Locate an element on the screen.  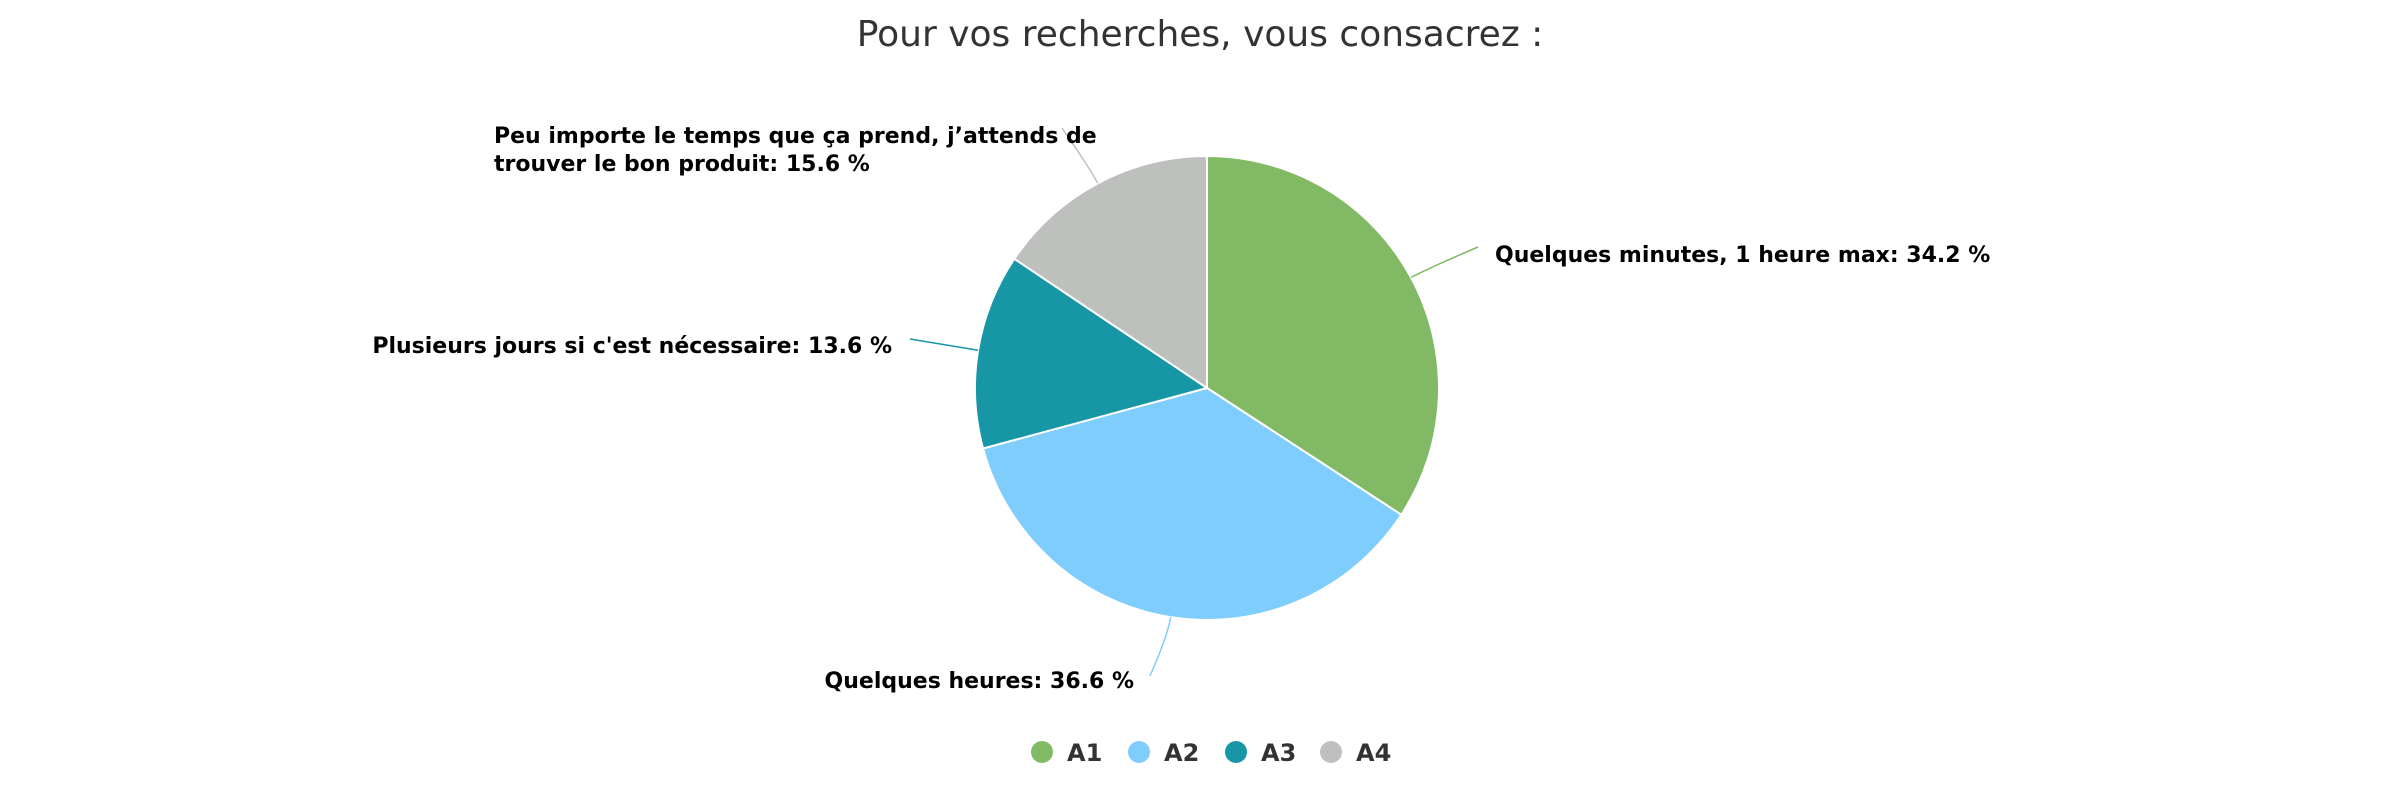
slice-label-a2: Quelques heures: 36.6 % is located at coordinates (979, 681).